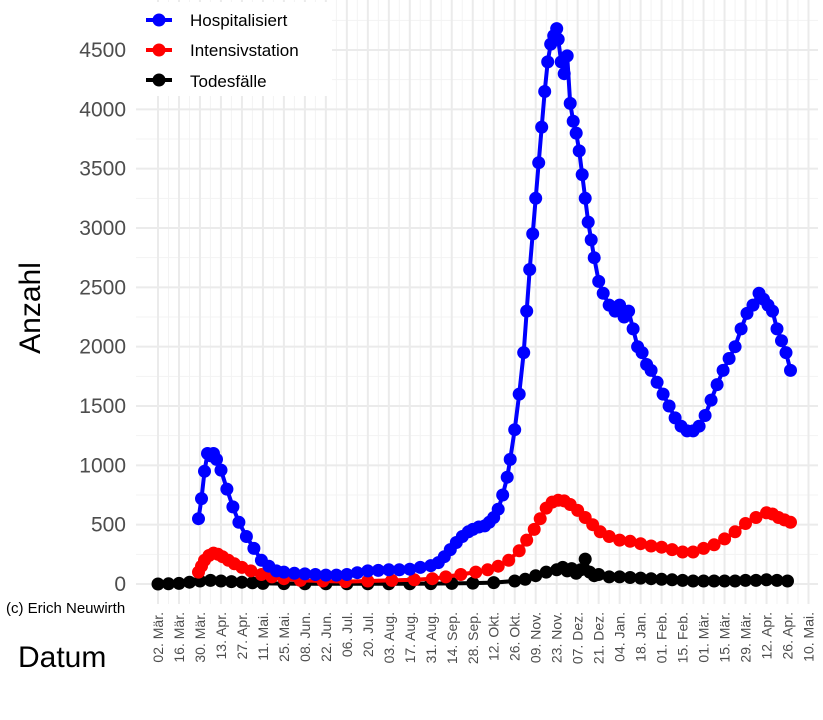  What do you see at coordinates (108, 525) in the screenshot?
I see `y-tick-label: 500` at bounding box center [108, 525].